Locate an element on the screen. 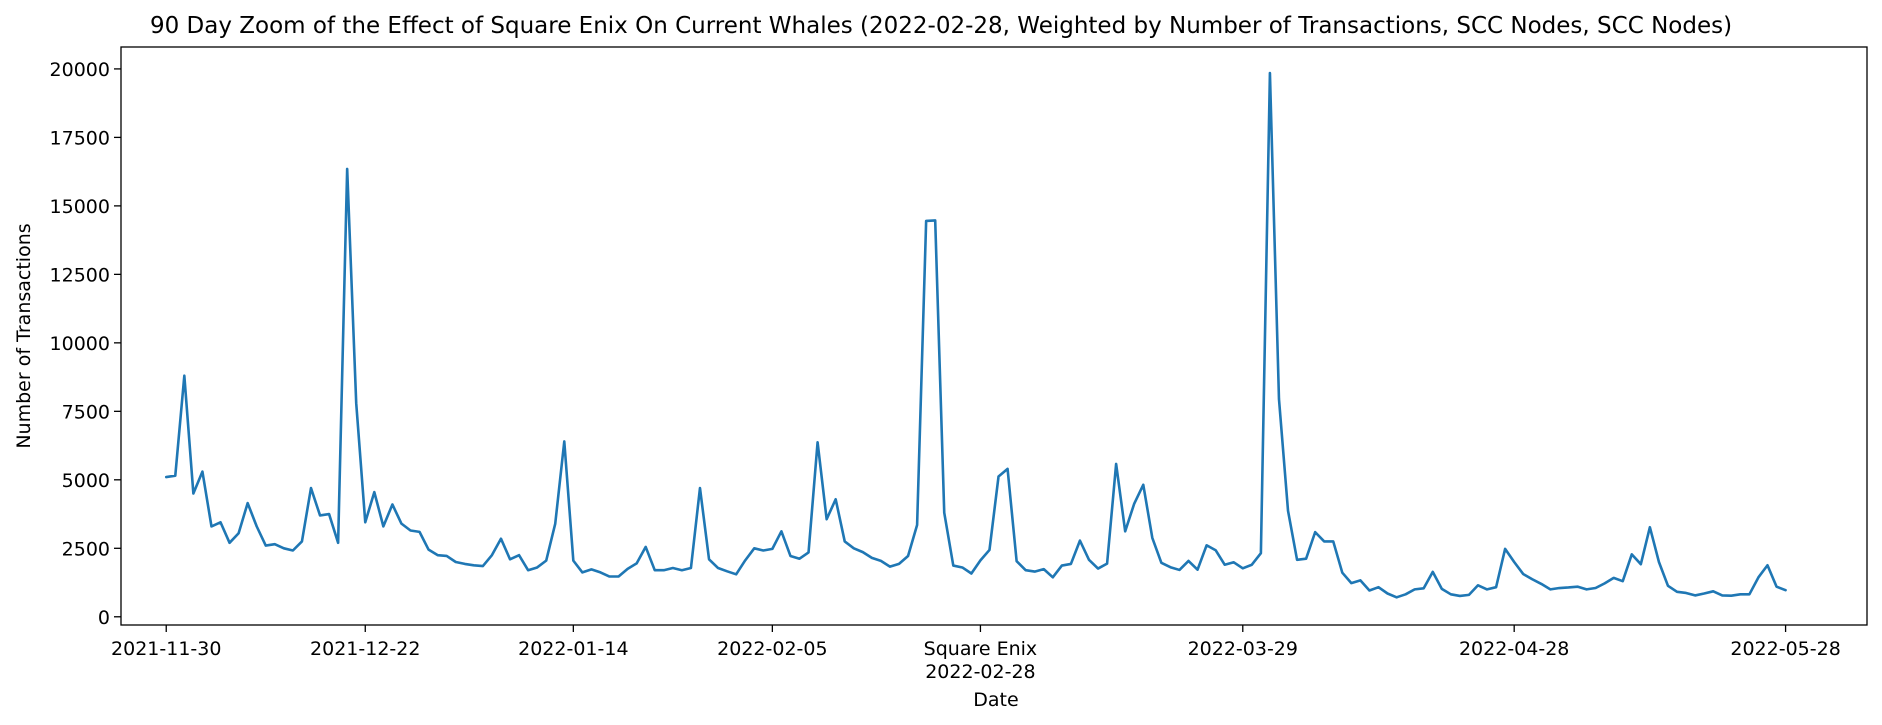 Image resolution: width=1882 pixels, height=725 pixels. y-tick-label: 12500 is located at coordinates (80, 275).